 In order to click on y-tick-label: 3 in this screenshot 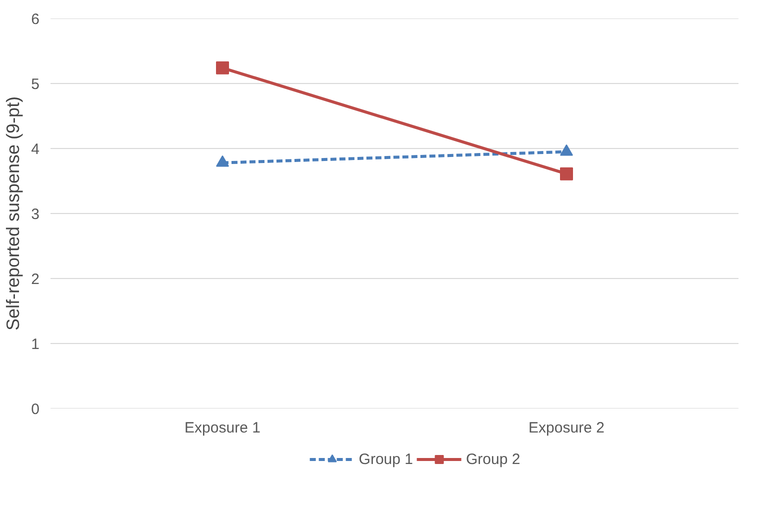, I will do `click(35, 214)`.